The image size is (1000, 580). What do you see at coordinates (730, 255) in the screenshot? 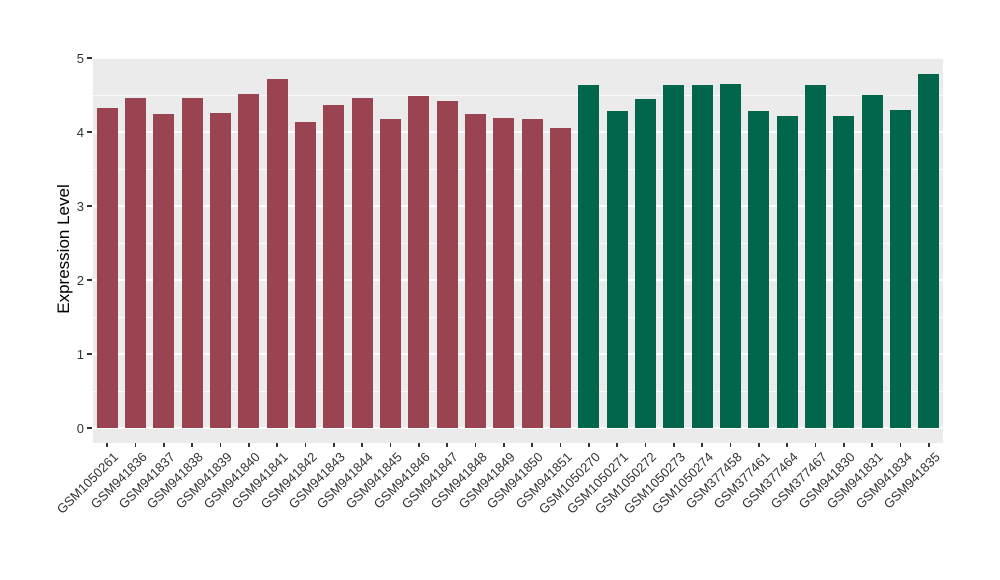
I see `bar-GSM377458` at bounding box center [730, 255].